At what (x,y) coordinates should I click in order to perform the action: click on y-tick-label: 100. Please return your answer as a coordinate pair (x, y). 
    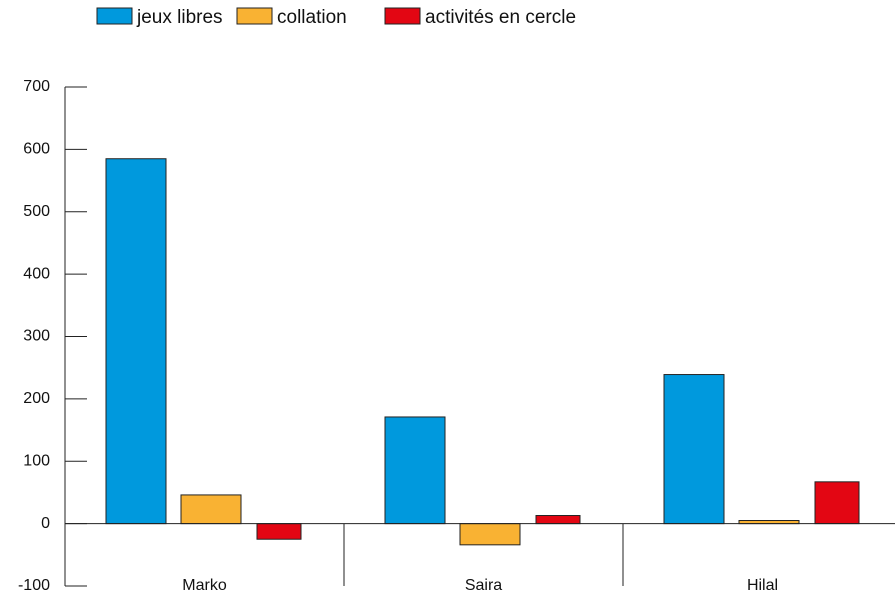
    Looking at the image, I should click on (36, 460).